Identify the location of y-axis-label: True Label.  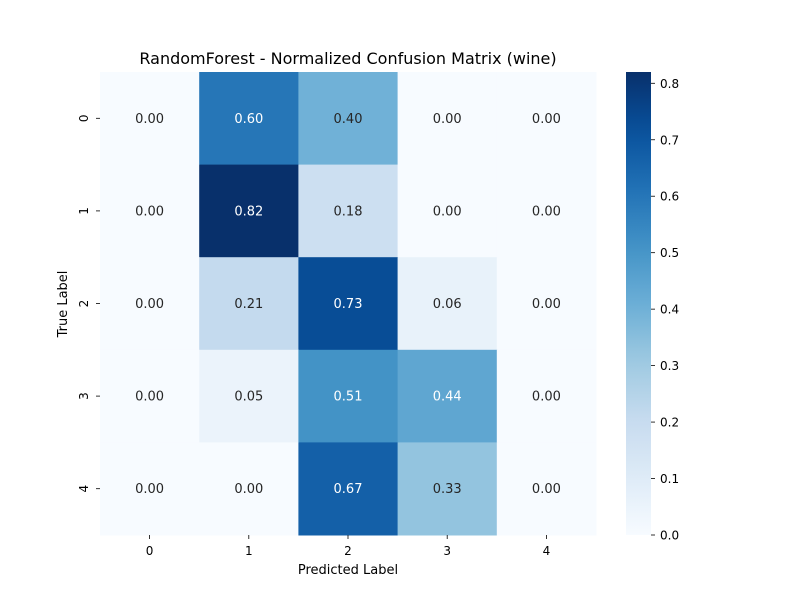
(63, 305).